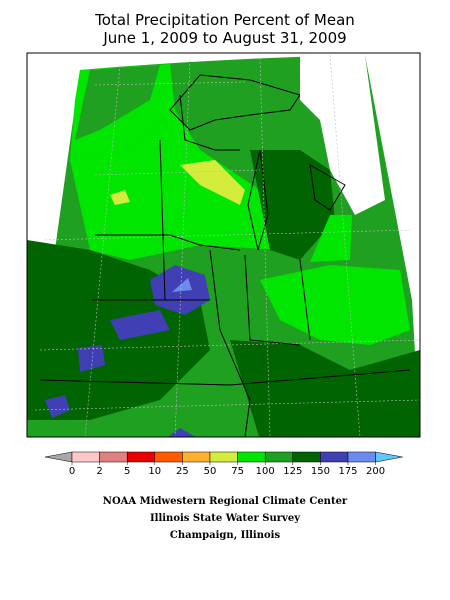 The width and height of the screenshot is (450, 600). I want to click on title-line-2: June 1, 2009 to August 31, 2009, so click(224, 38).